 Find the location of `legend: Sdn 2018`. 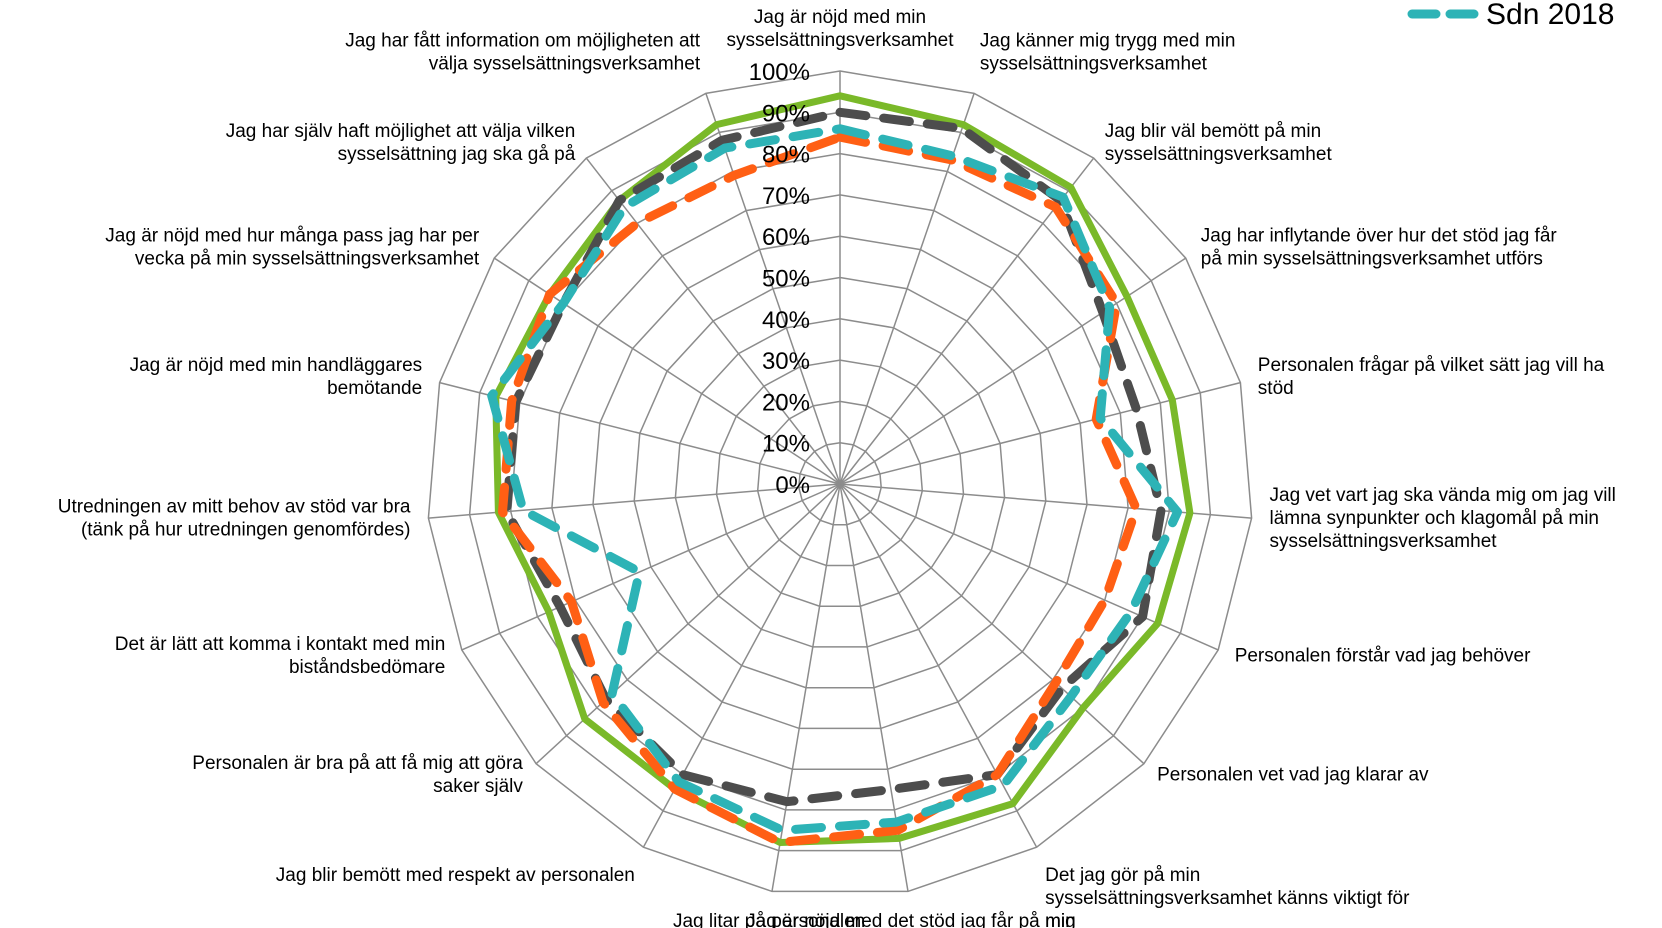

legend: Sdn 2018 is located at coordinates (1510, 15).